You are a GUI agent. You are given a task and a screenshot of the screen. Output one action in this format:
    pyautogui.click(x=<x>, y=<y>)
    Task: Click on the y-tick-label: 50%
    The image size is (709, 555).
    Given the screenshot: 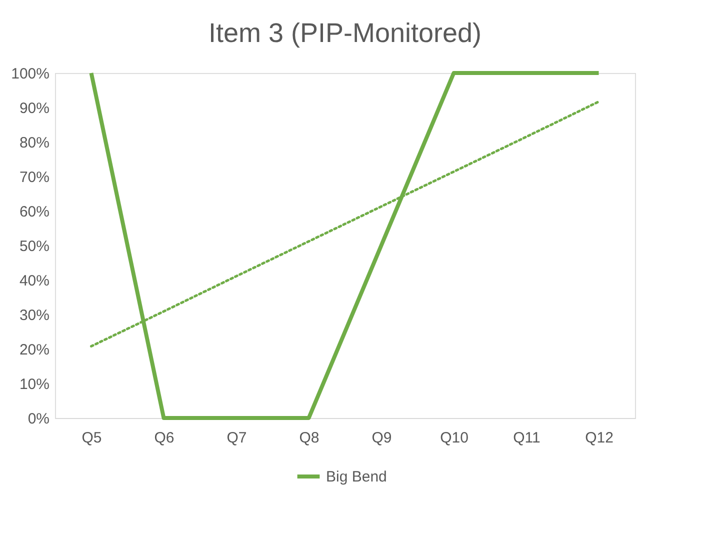 What is the action you would take?
    pyautogui.click(x=34, y=246)
    